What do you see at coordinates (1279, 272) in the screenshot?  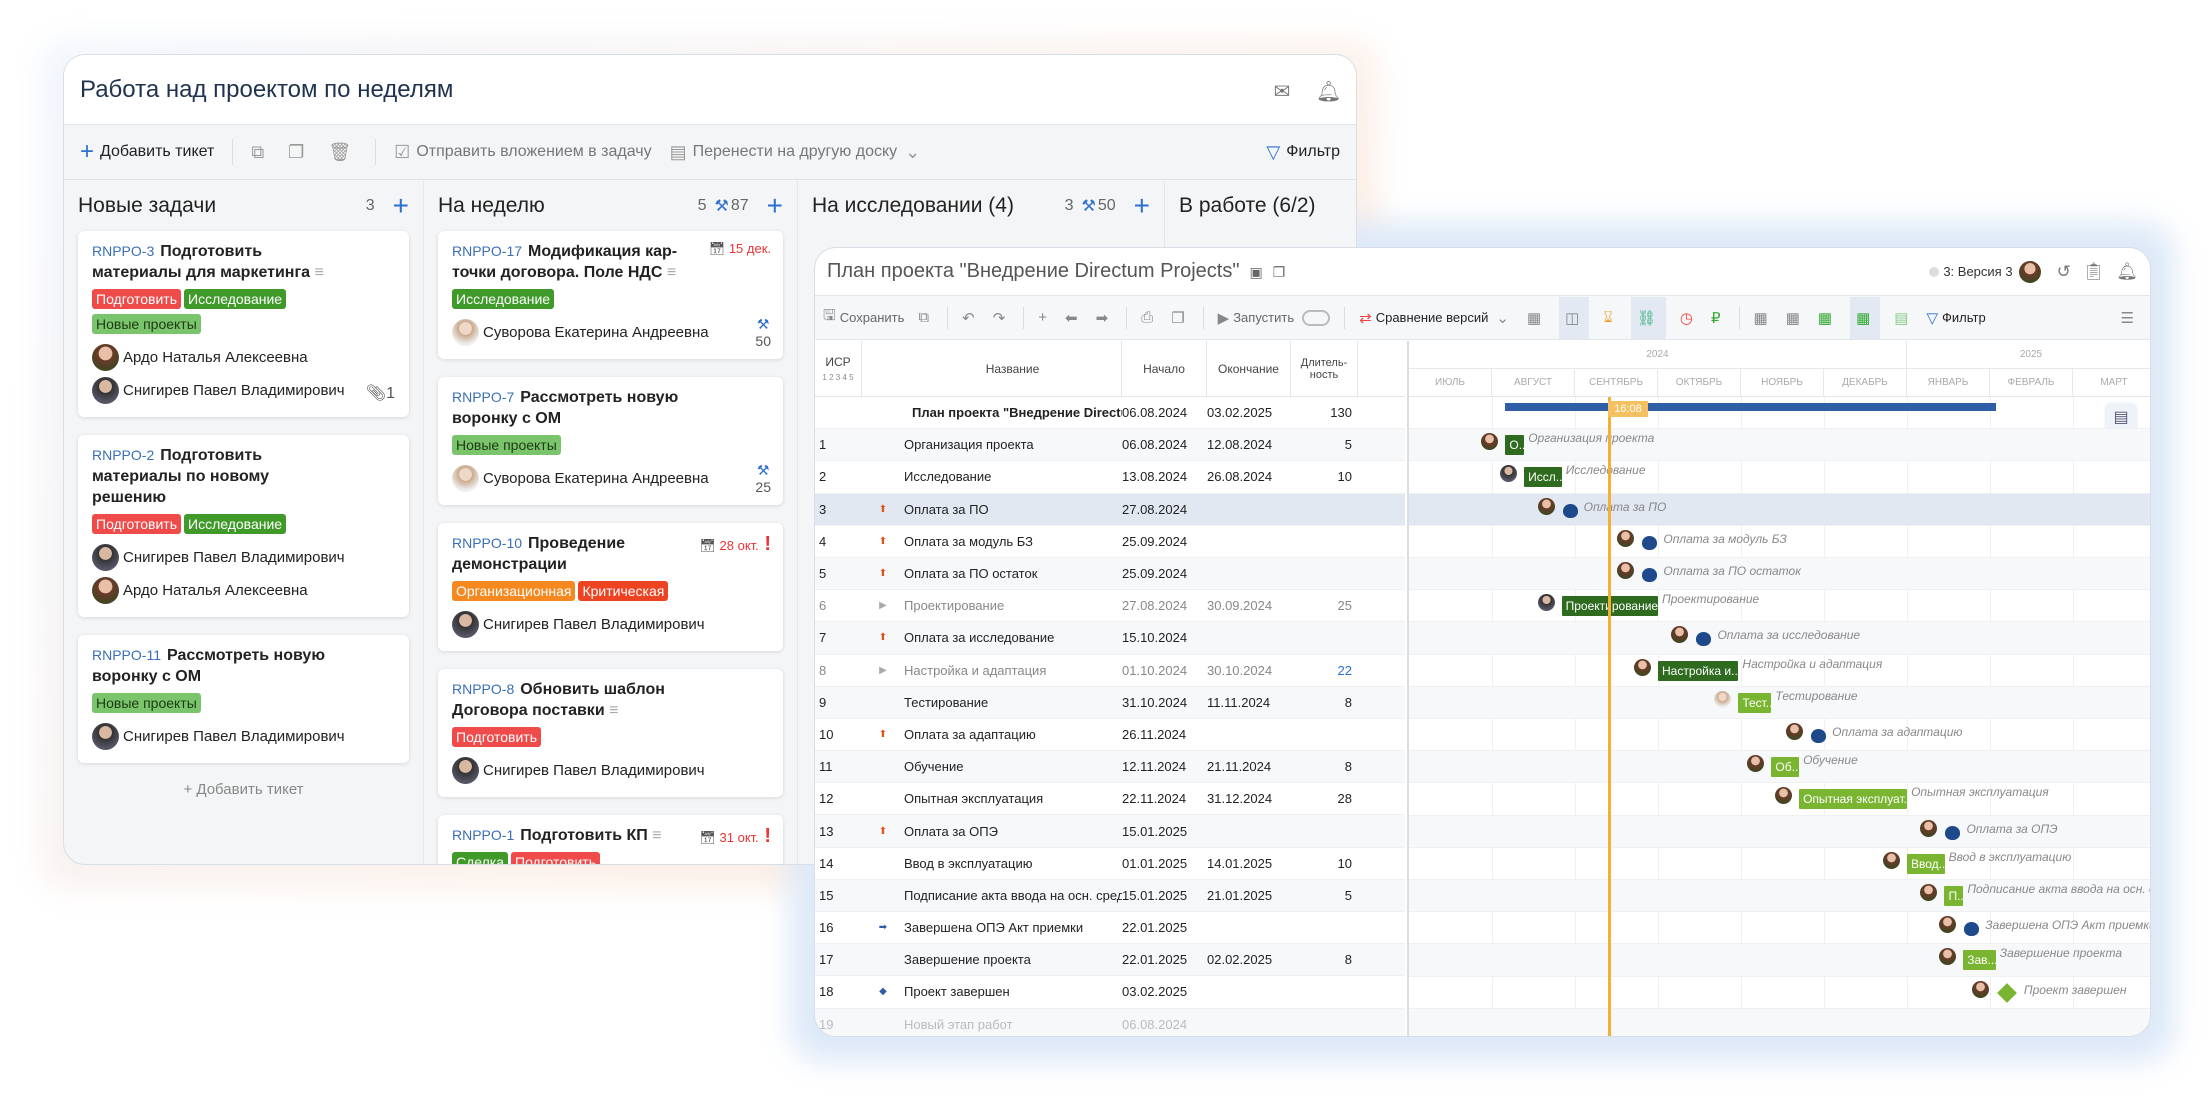 I see `copy-icon: ❐` at bounding box center [1279, 272].